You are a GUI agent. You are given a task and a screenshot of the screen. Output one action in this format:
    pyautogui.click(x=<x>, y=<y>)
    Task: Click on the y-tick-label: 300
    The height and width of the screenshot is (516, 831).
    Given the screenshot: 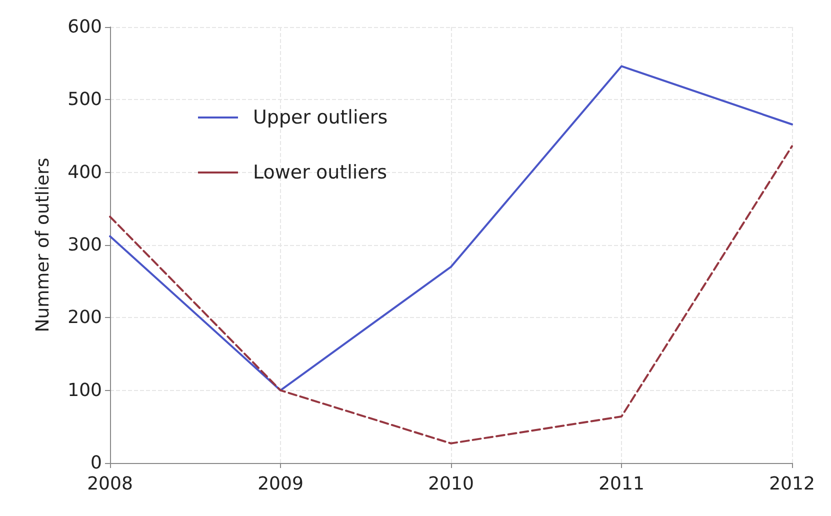 What is the action you would take?
    pyautogui.click(x=85, y=245)
    